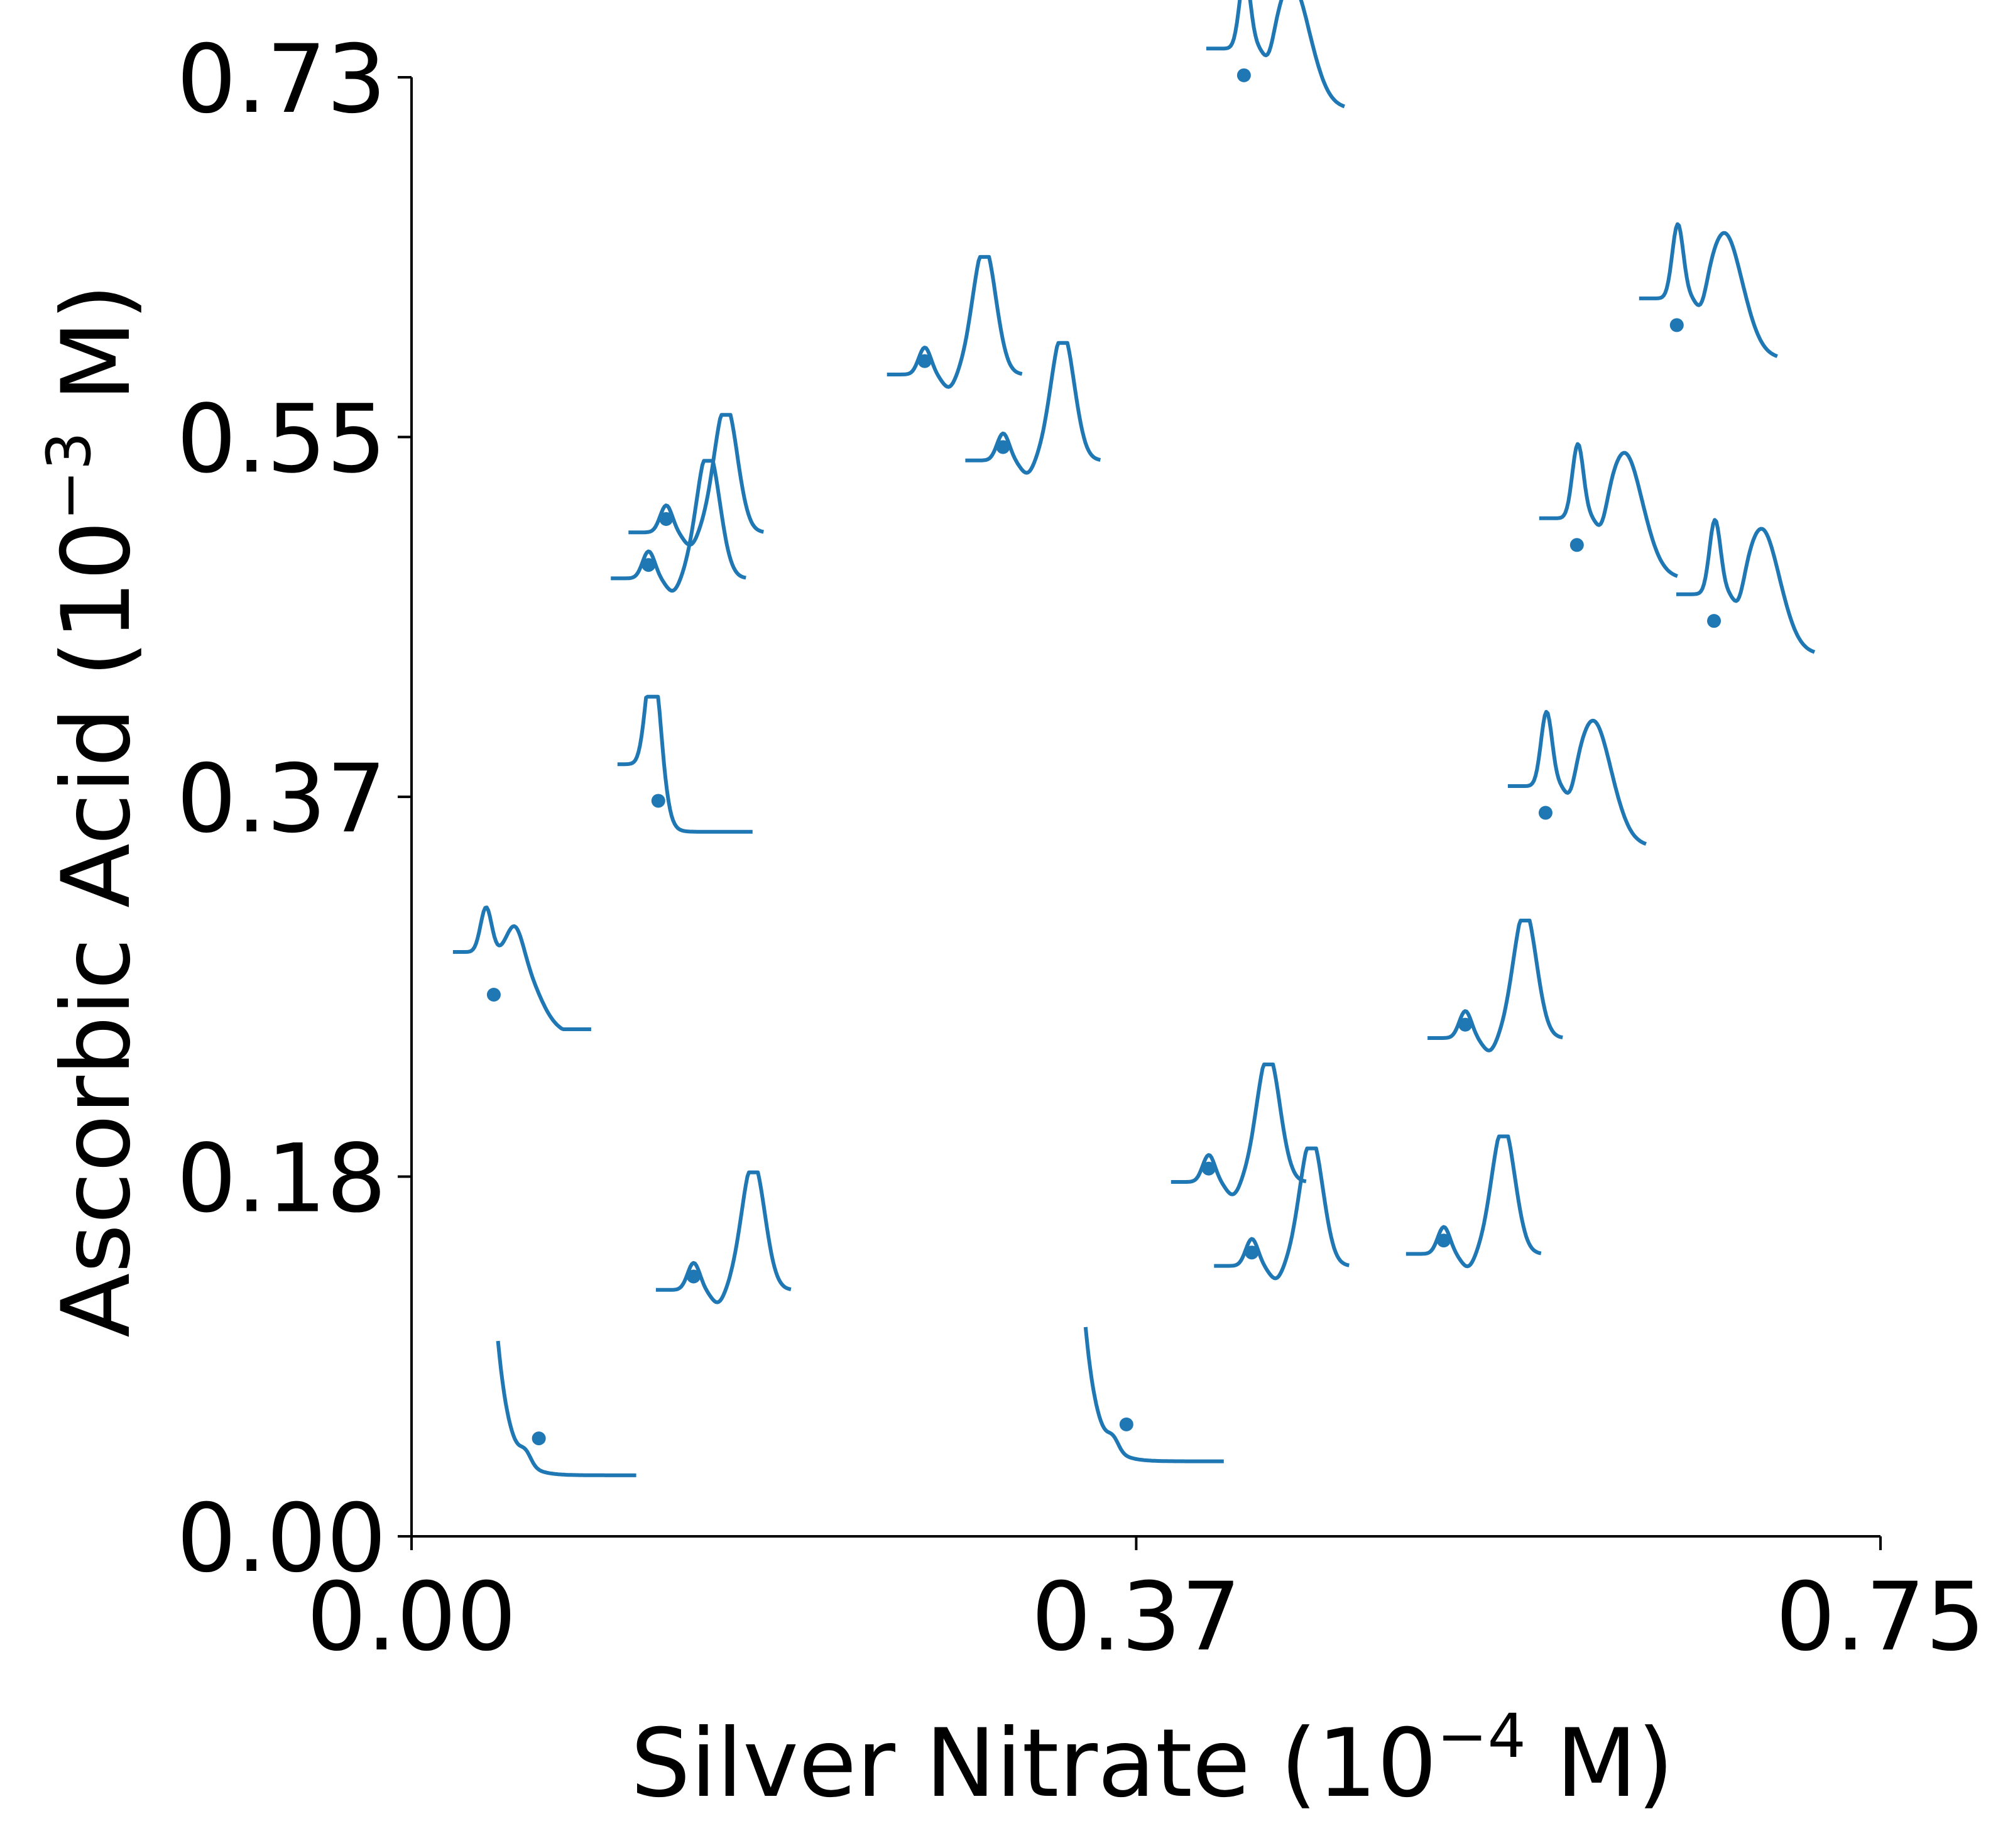 The width and height of the screenshot is (2003, 1848). Describe the element at coordinates (1880, 1617) in the screenshot. I see `x-tick-label: 0.75` at that location.